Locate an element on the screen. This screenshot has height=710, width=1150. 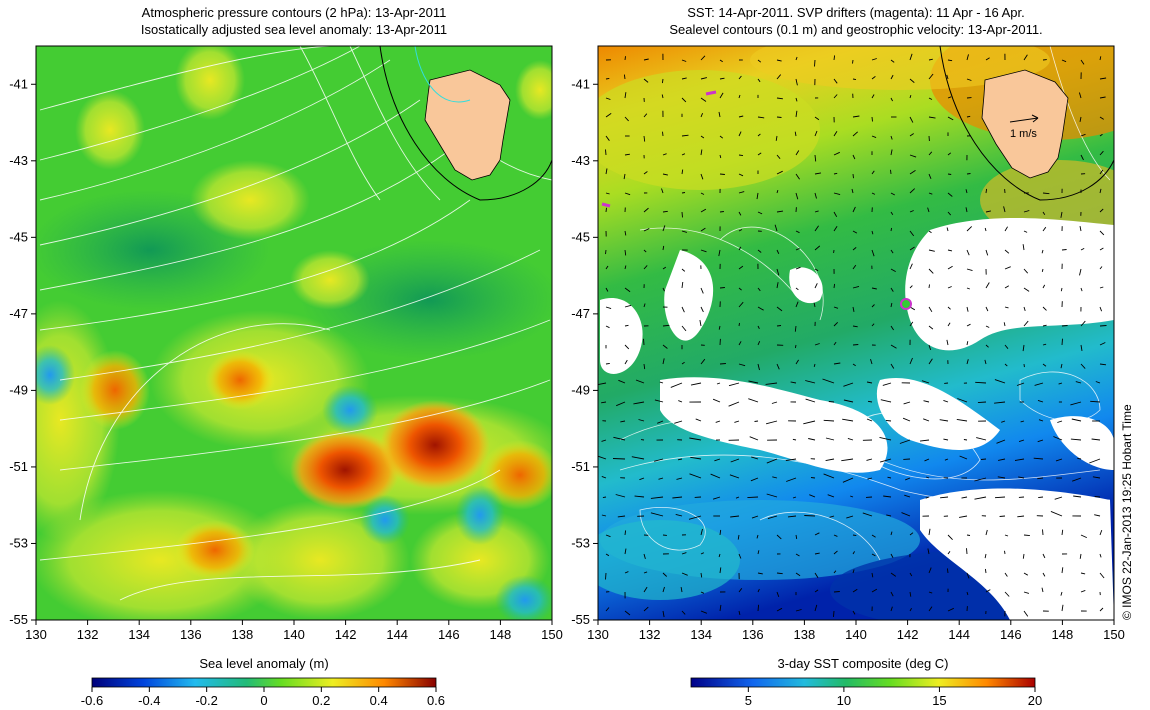
lat-tick-label: -51 is located at coordinates (580, 466).